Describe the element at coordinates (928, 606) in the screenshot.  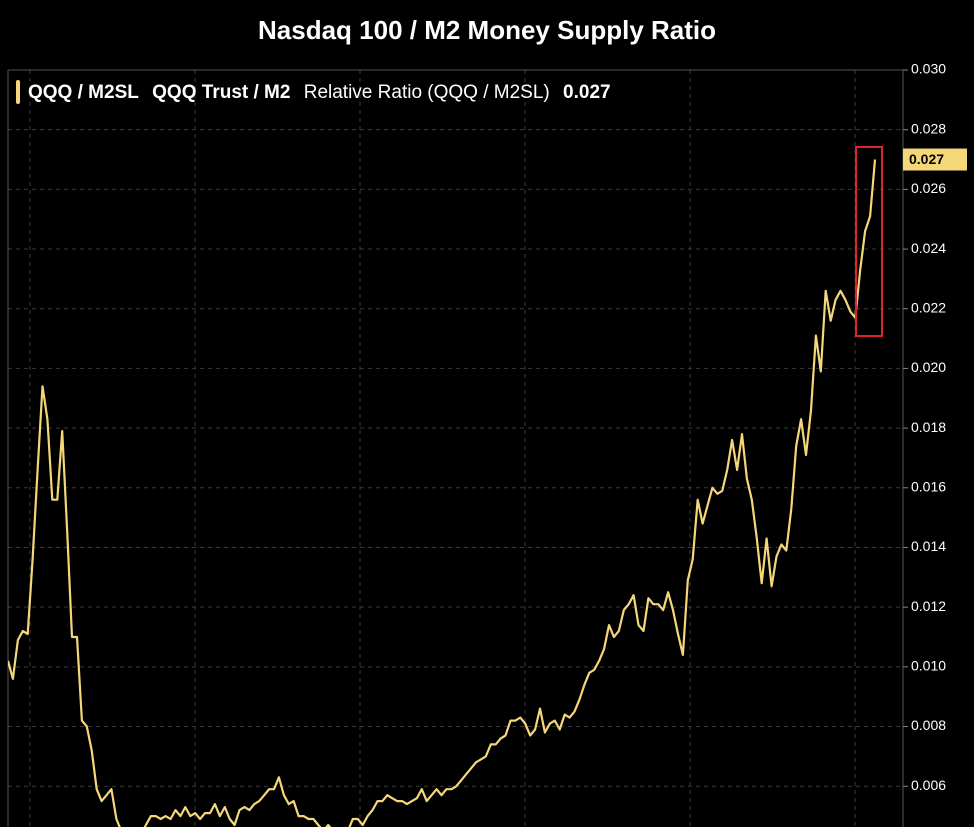
I see `y-tick-label: 0.012` at that location.